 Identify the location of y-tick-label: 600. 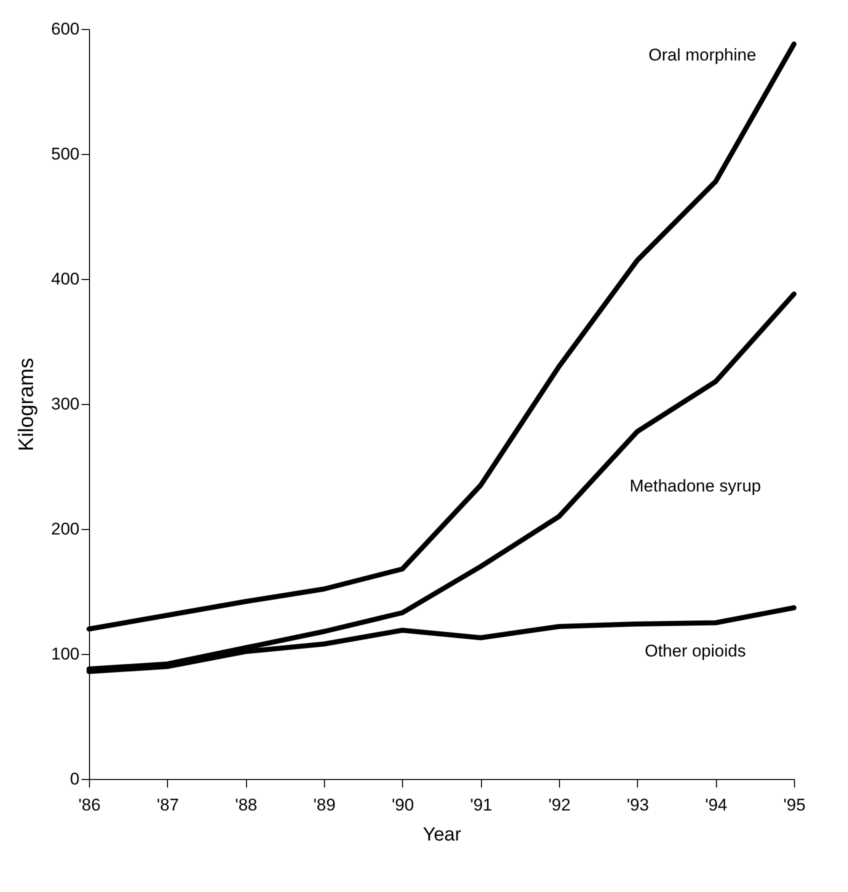
(65, 29).